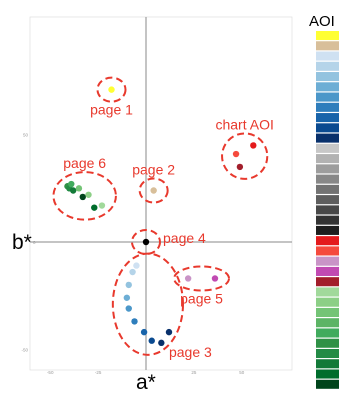 The image size is (343, 393). What do you see at coordinates (242, 372) in the screenshot?
I see `x-tick-label: 50` at bounding box center [242, 372].